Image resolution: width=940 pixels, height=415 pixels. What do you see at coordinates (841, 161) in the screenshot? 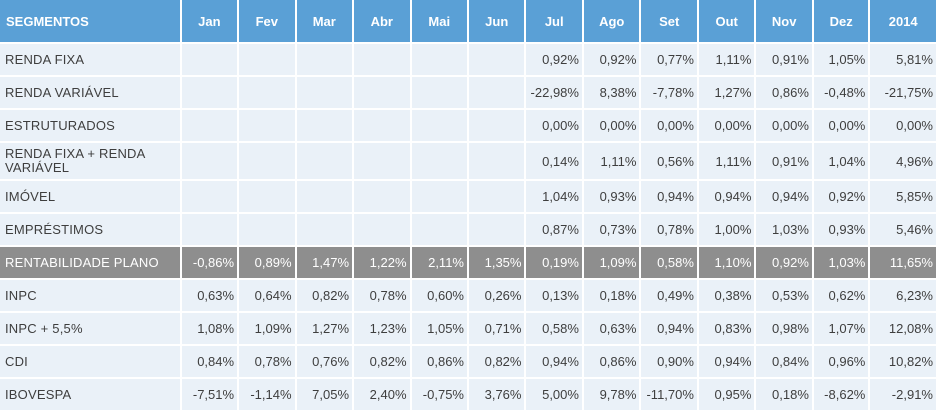
I see `value-cell: 1,04%` at bounding box center [841, 161].